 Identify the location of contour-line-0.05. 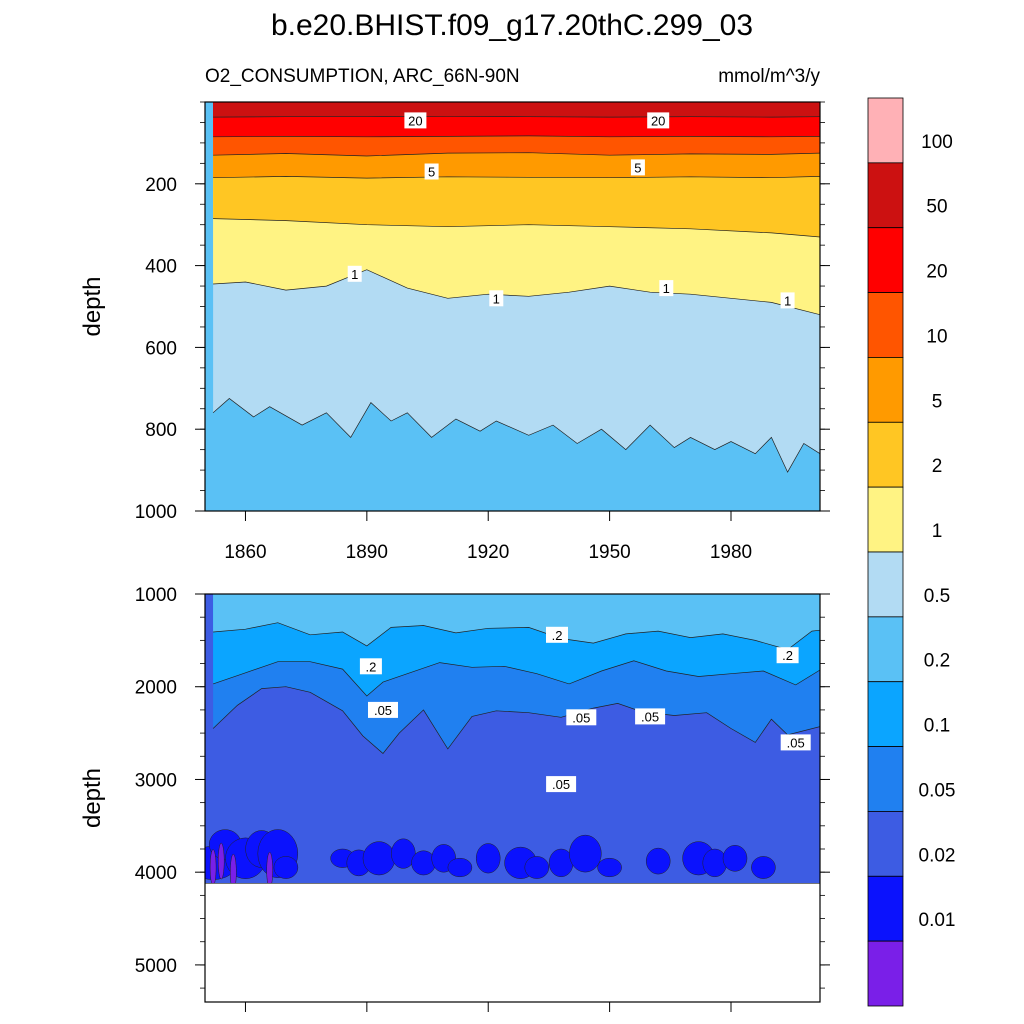
(516, 720).